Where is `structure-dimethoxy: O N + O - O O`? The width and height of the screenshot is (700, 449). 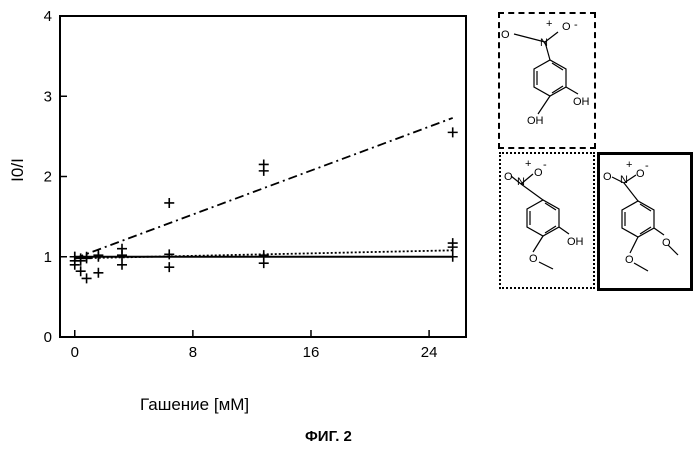 structure-dimethoxy: O N + O - O O is located at coordinates (645, 221).